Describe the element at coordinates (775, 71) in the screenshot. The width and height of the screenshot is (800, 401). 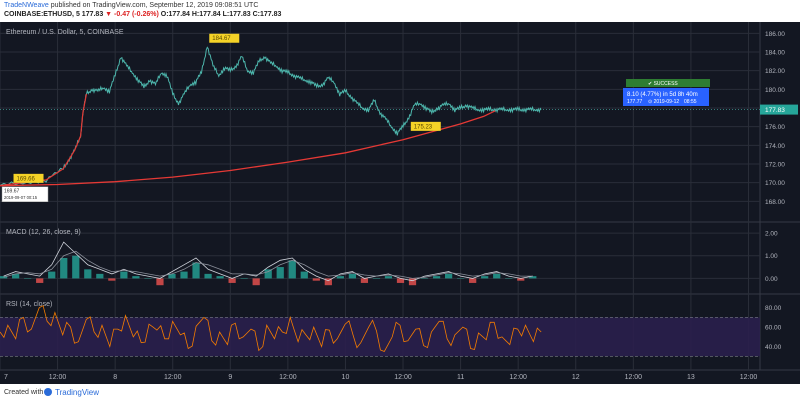
I see `price-tick-label: 182.00` at that location.